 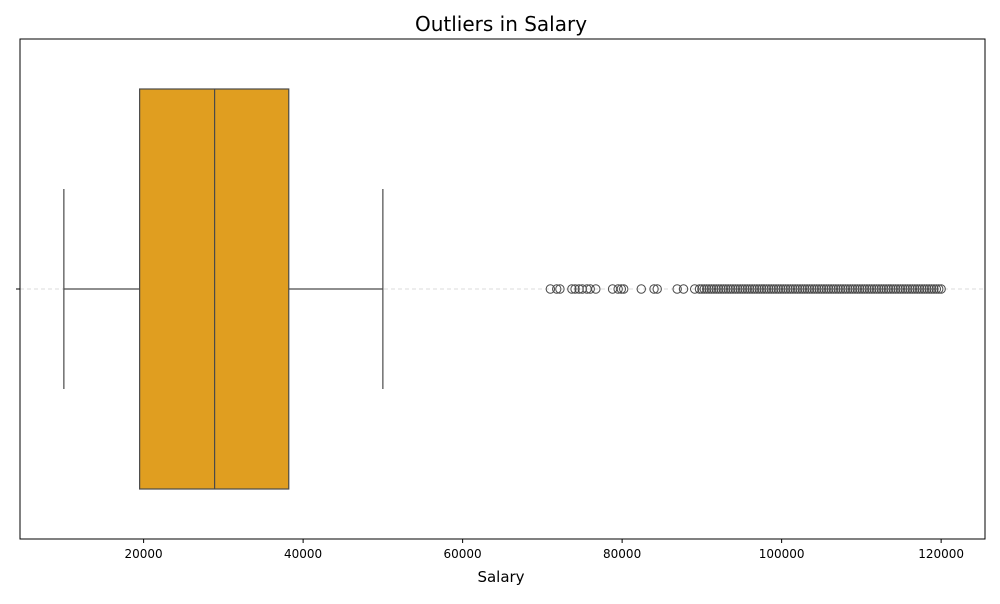 I want to click on x-tick-label: 120000, so click(x=941, y=554).